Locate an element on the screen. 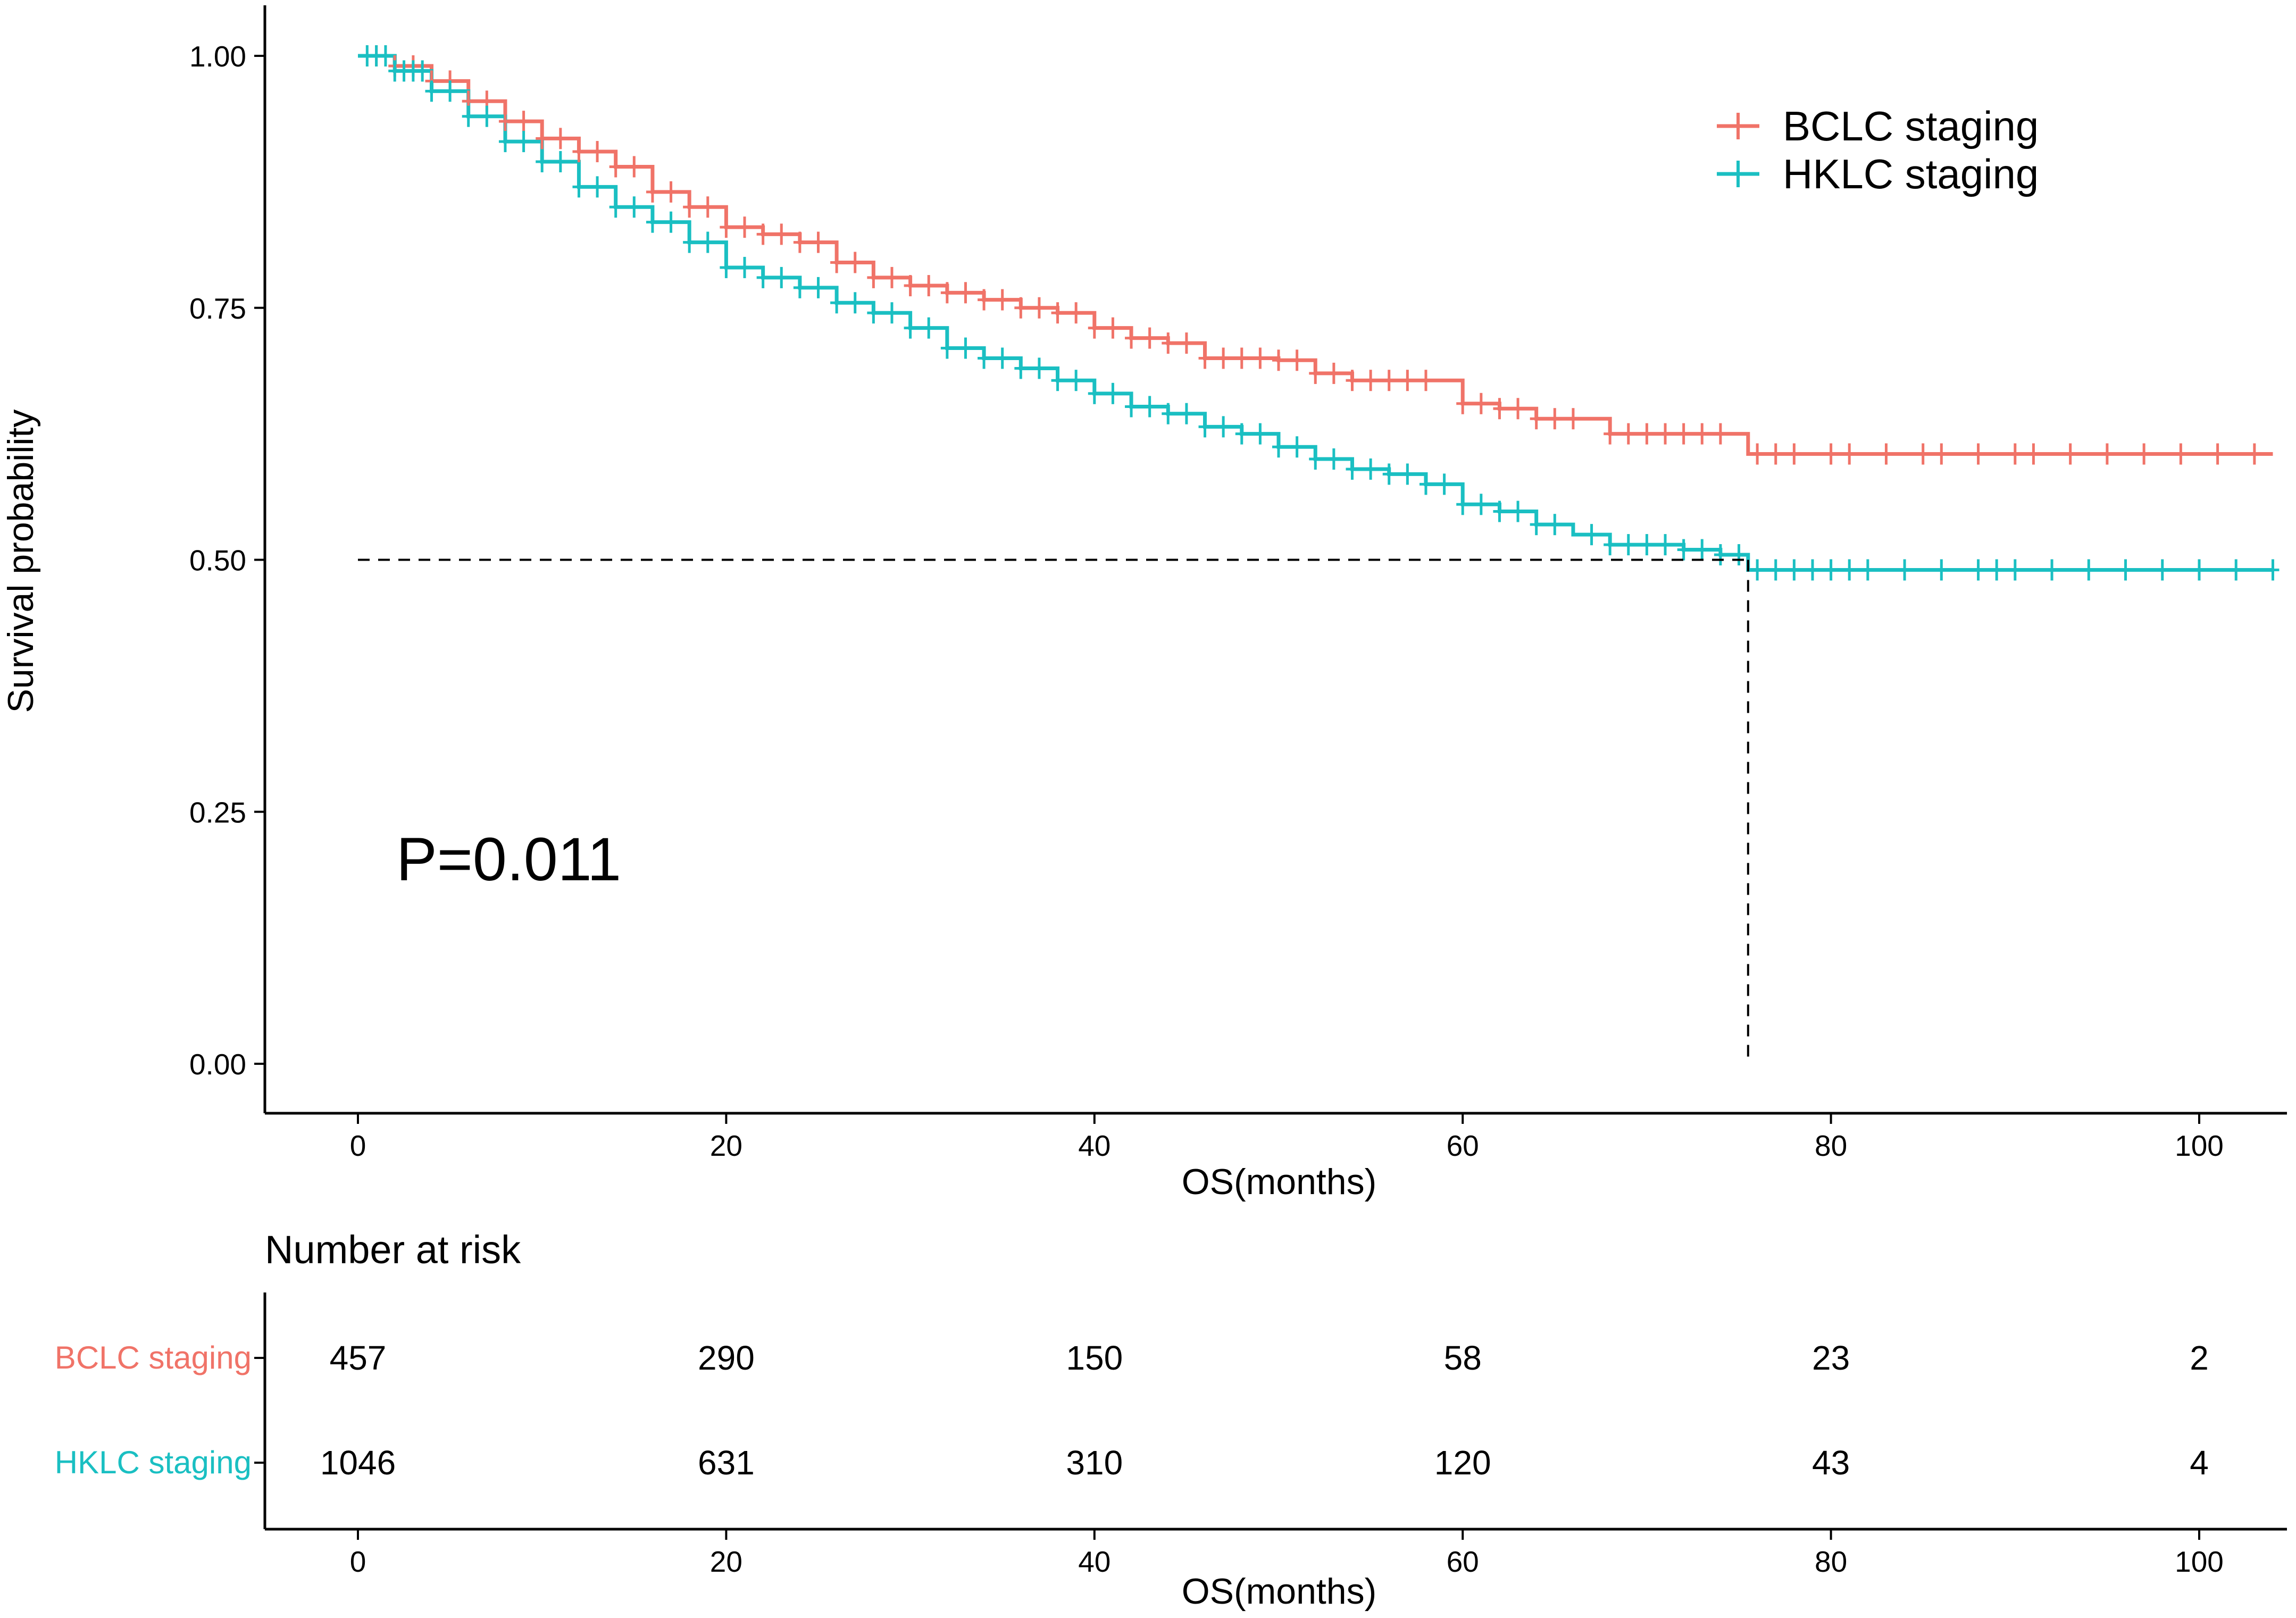 The width and height of the screenshot is (2296, 1618). risk-count: 150 is located at coordinates (1095, 1358).